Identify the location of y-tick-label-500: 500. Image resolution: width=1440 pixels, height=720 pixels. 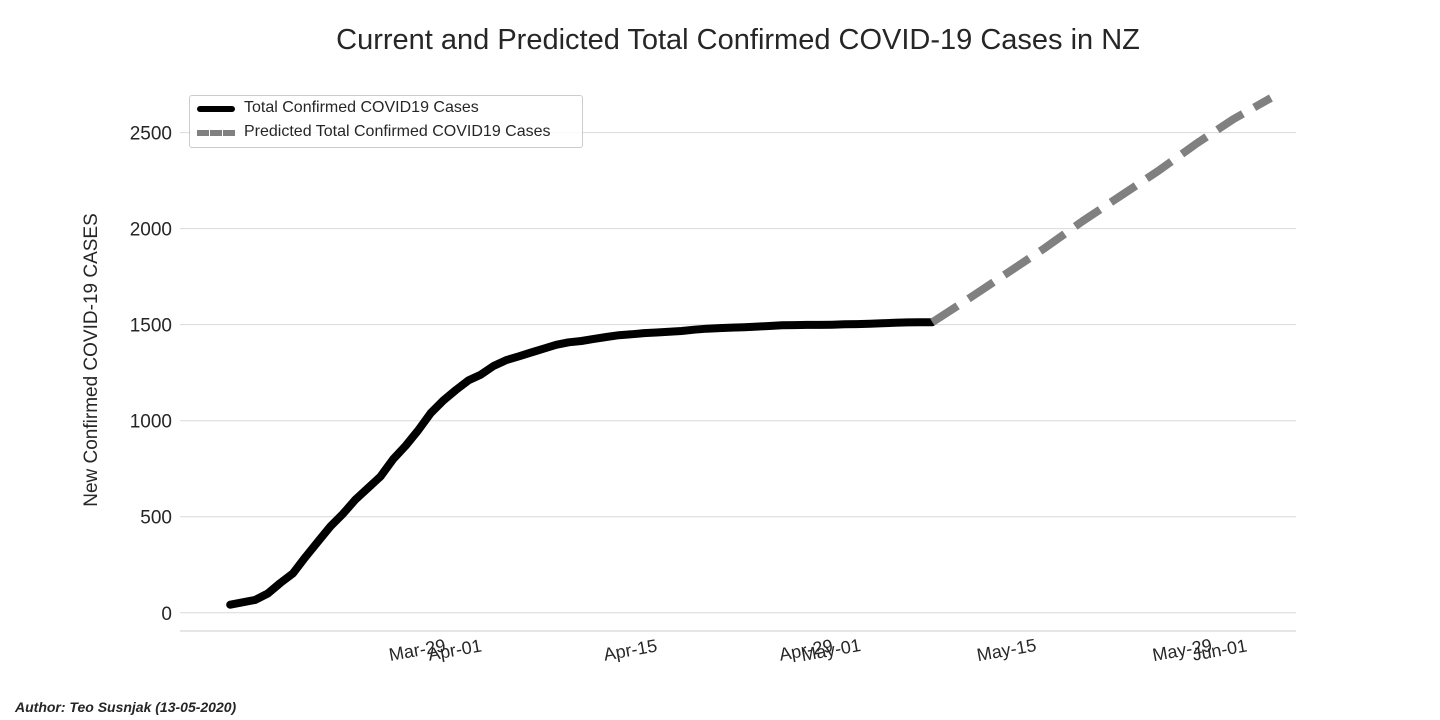
(156, 518).